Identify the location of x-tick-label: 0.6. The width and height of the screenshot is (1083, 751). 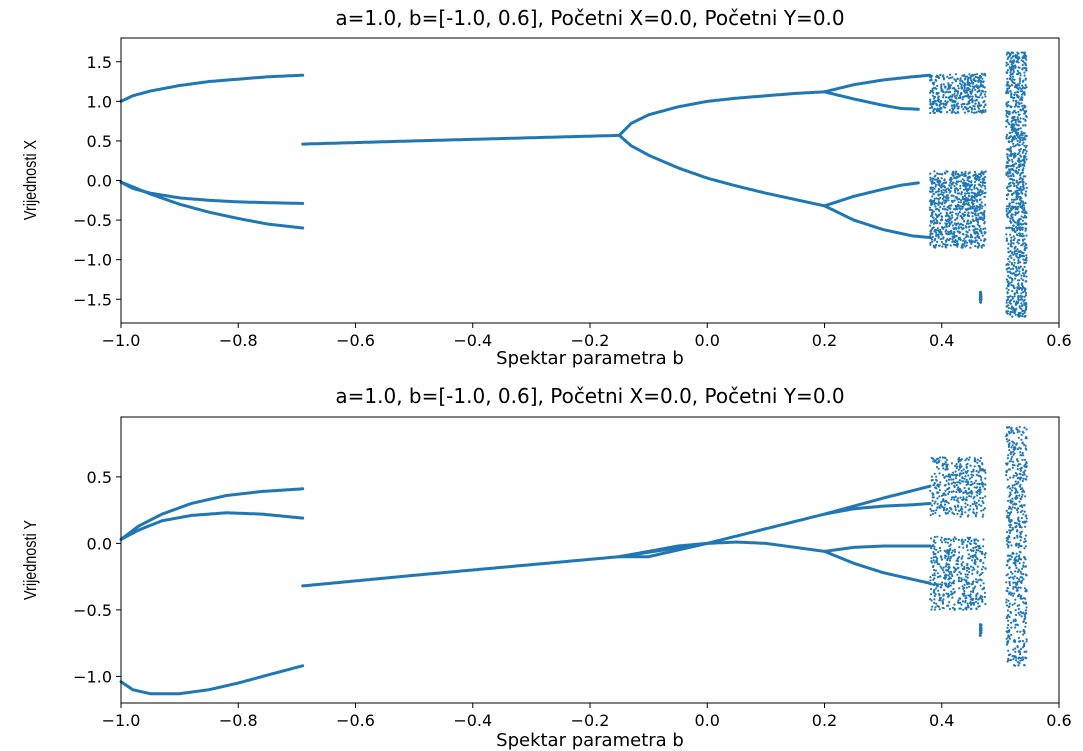
(1058, 340).